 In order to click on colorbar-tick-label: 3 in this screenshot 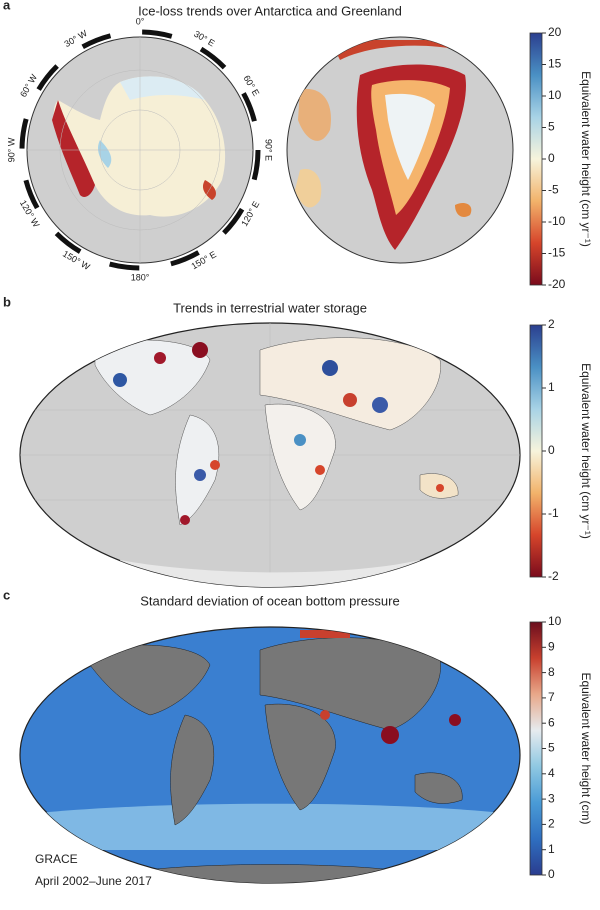, I will do `click(551, 798)`.